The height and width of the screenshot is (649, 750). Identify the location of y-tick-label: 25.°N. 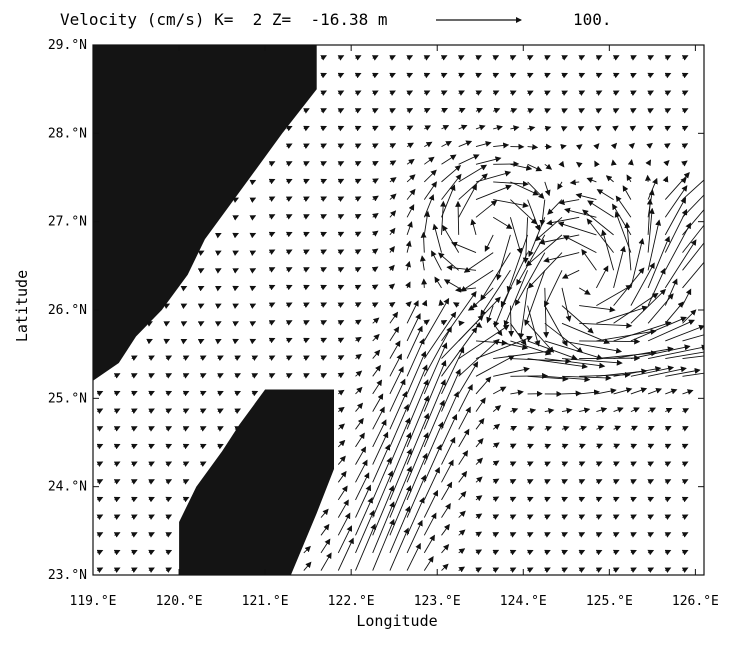
(67, 398).